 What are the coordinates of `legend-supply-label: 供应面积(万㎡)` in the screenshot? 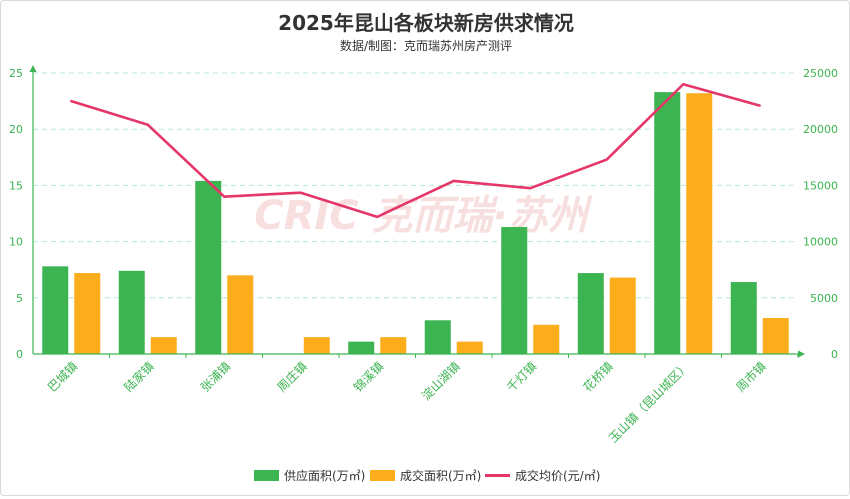 It's located at (324, 475).